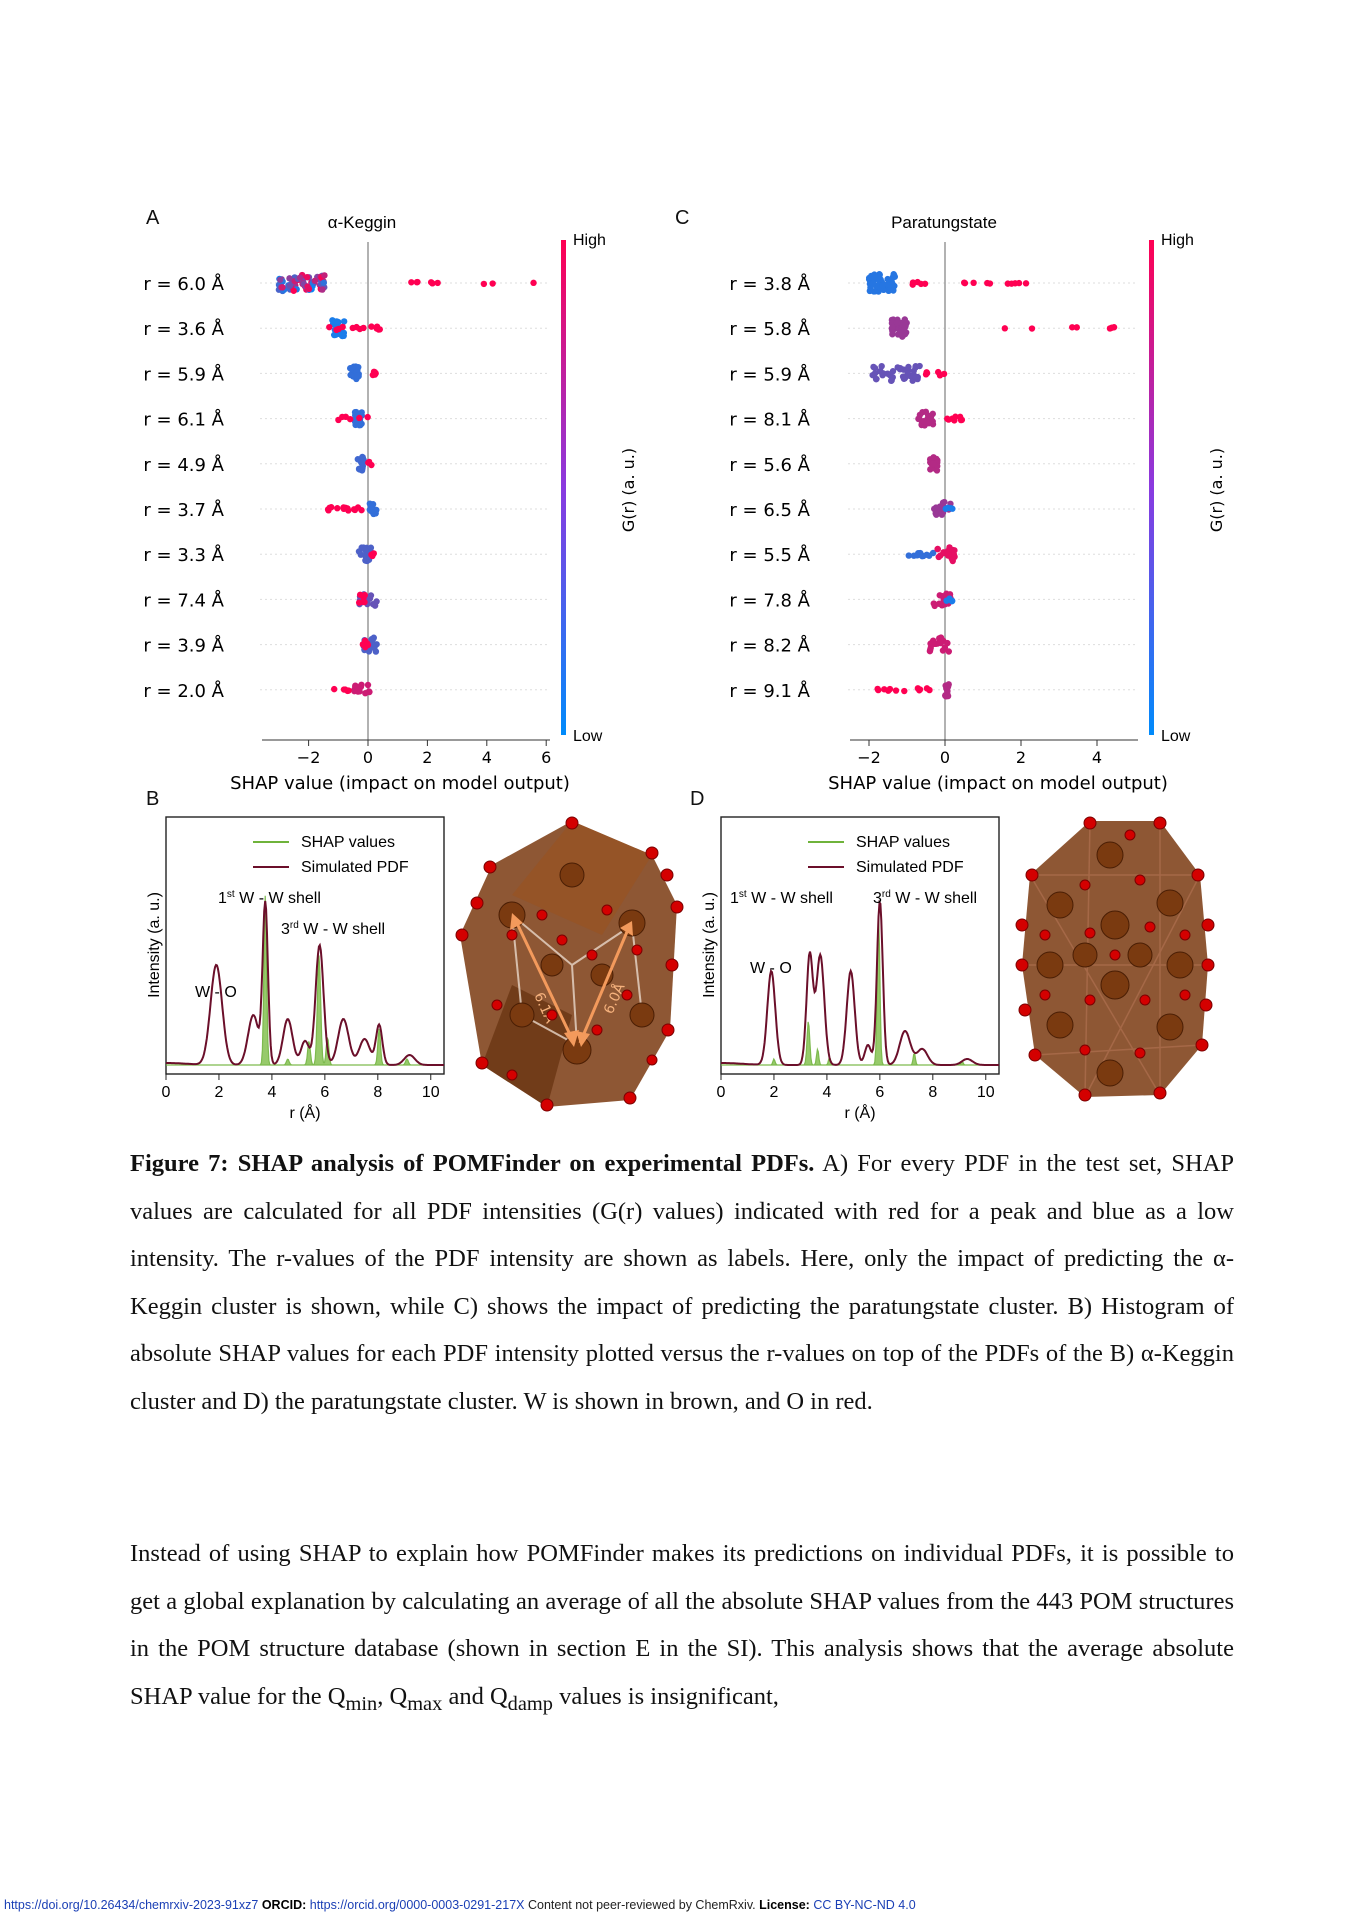  What do you see at coordinates (864, 1905) in the screenshot?
I see `license-link: CC BY-NC-ND 4.0` at bounding box center [864, 1905].